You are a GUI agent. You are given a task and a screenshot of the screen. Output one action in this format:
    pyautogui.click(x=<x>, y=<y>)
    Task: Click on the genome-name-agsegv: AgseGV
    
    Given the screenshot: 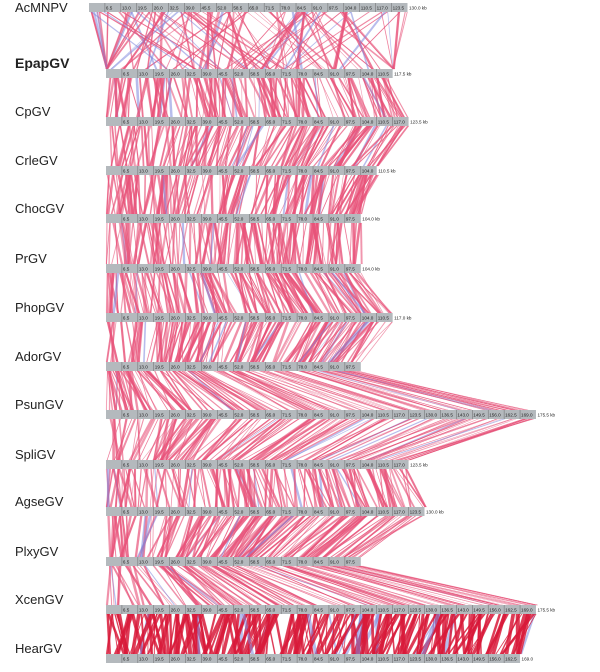 What is the action you would take?
    pyautogui.click(x=39, y=501)
    